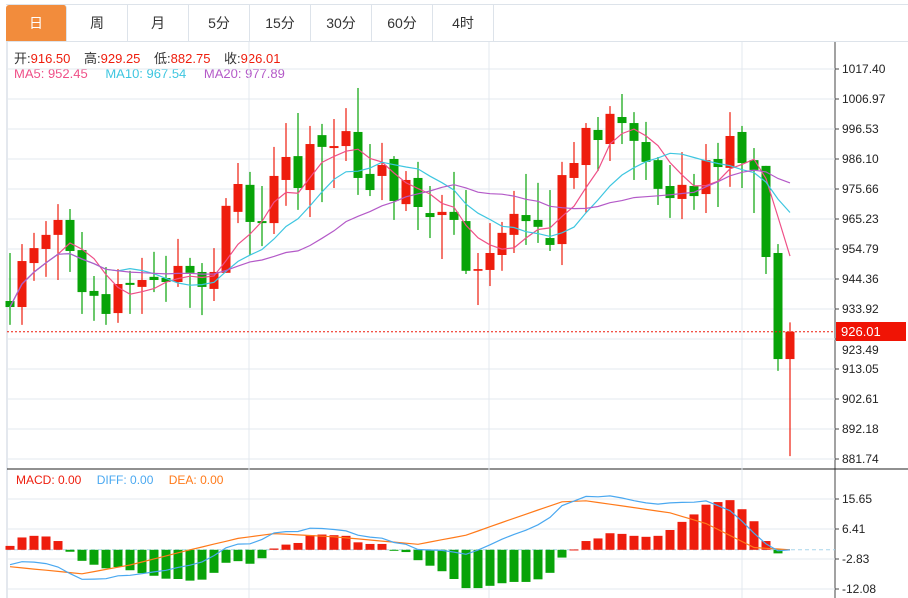 This screenshot has height=598, width=908. I want to click on tab-2: 月, so click(158, 23).